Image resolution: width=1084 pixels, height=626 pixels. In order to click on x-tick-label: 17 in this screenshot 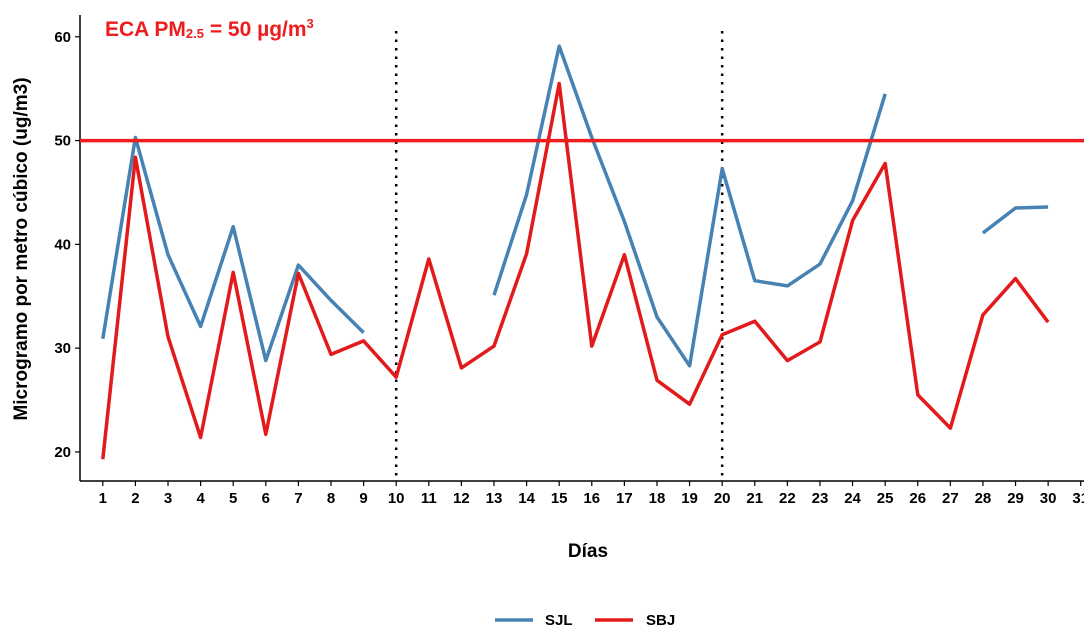, I will do `click(624, 498)`.